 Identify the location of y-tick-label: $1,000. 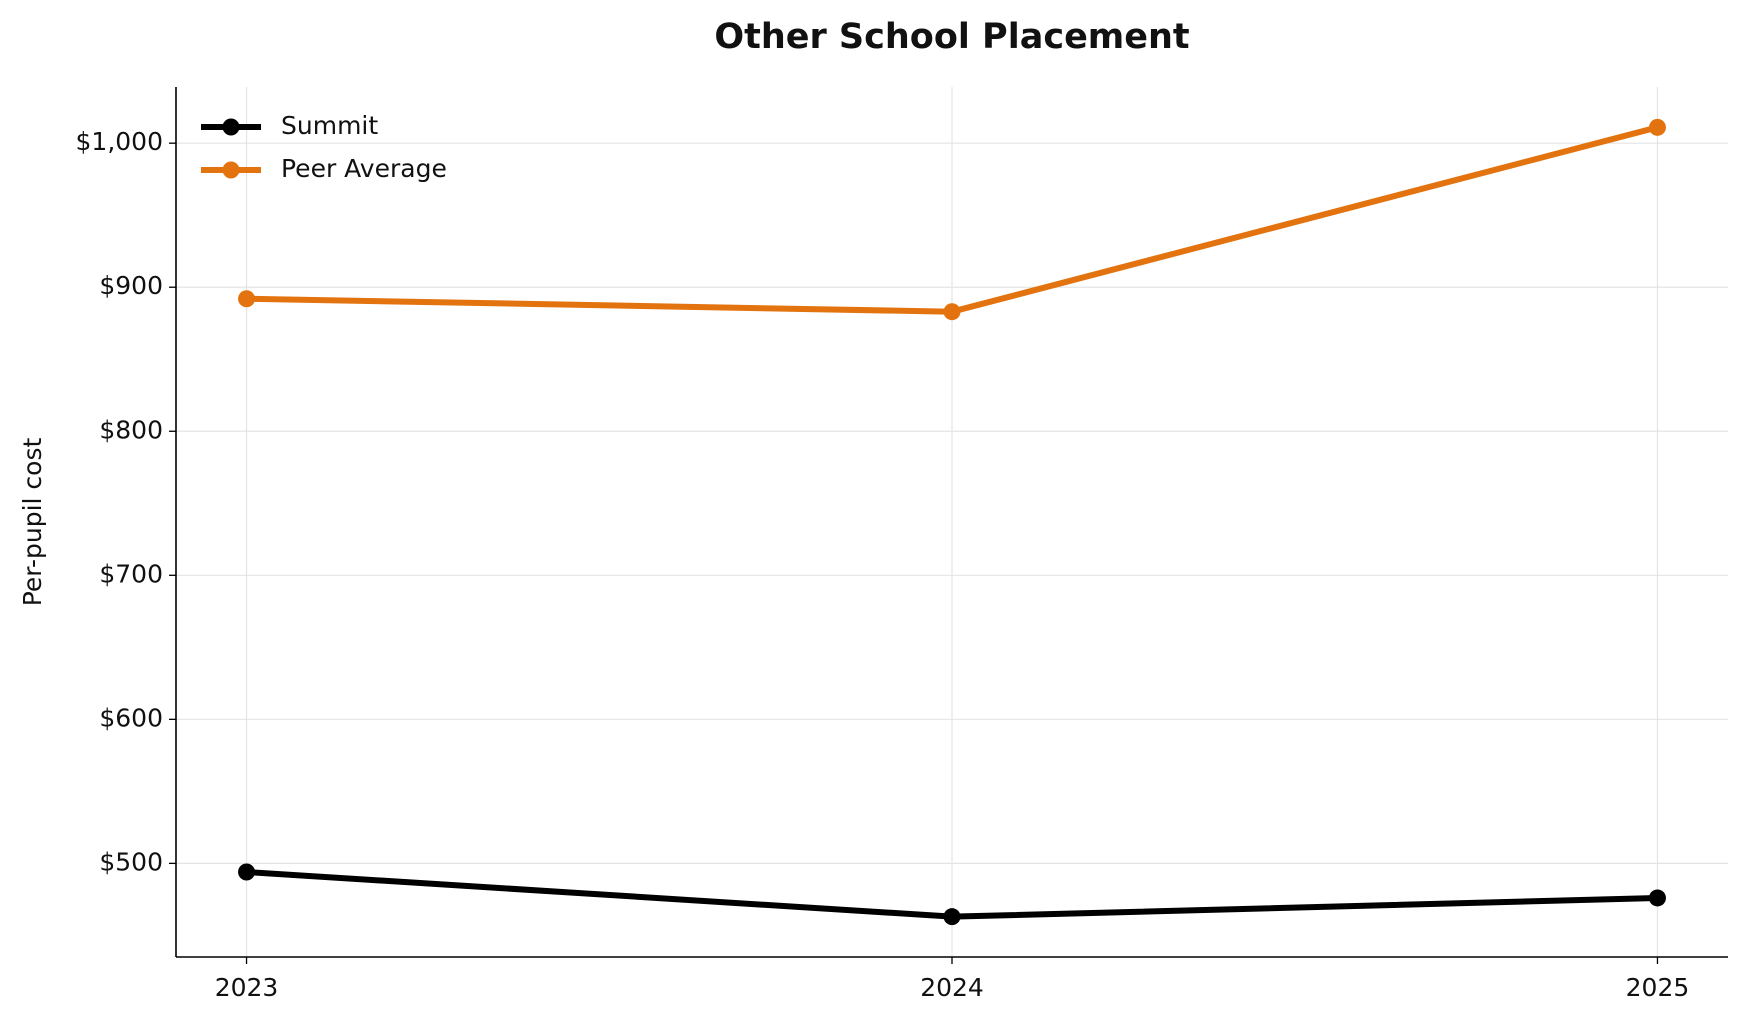
(119, 141).